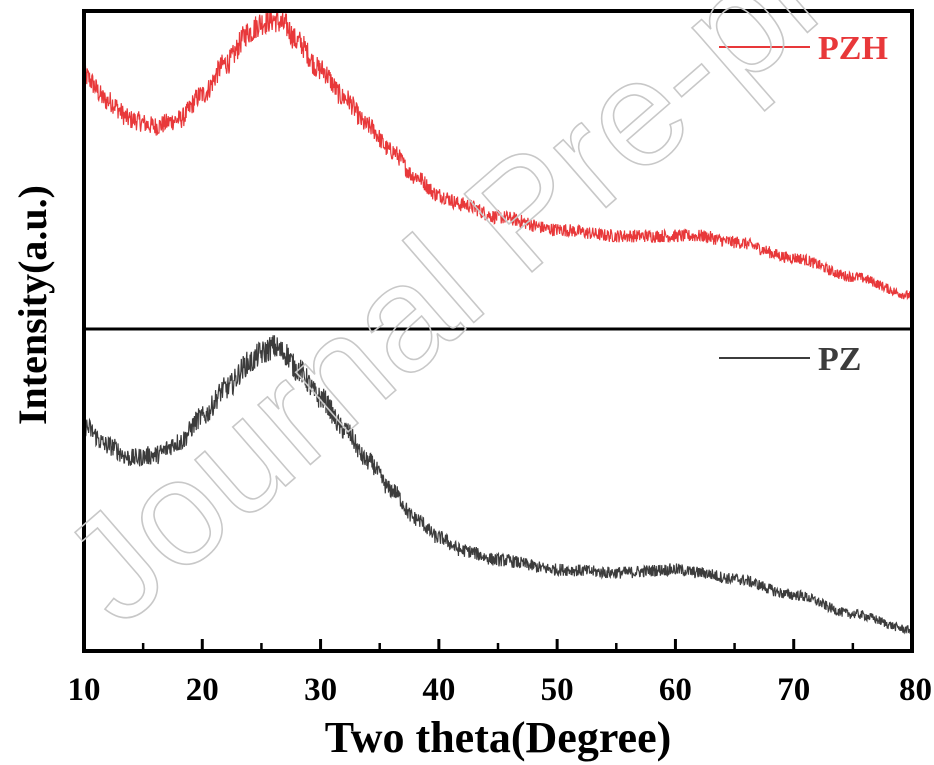 The width and height of the screenshot is (934, 765). What do you see at coordinates (500, 690) in the screenshot?
I see `x-axis-tick-labels: 10 20 30 40 50 60 70 80` at bounding box center [500, 690].